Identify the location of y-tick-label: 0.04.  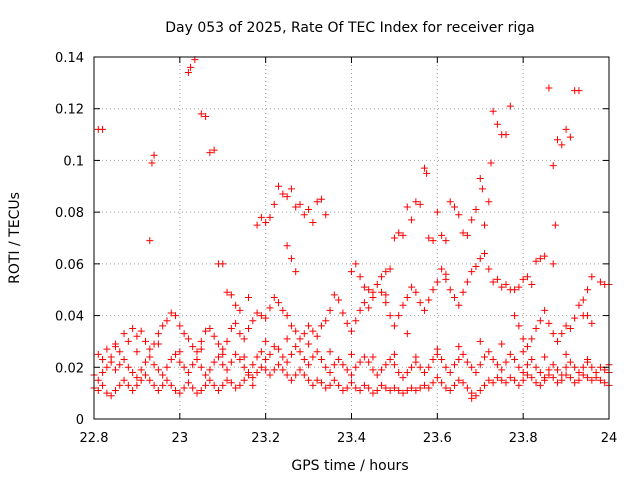
(69, 317).